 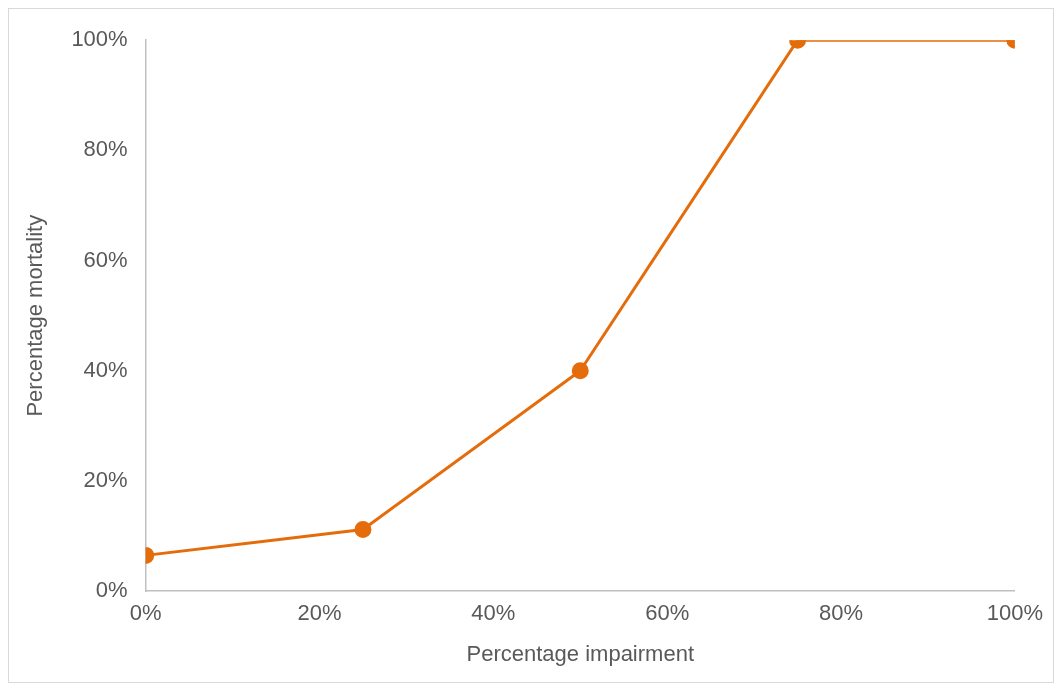 What do you see at coordinates (99, 39) in the screenshot?
I see `y-tick-label: 100%` at bounding box center [99, 39].